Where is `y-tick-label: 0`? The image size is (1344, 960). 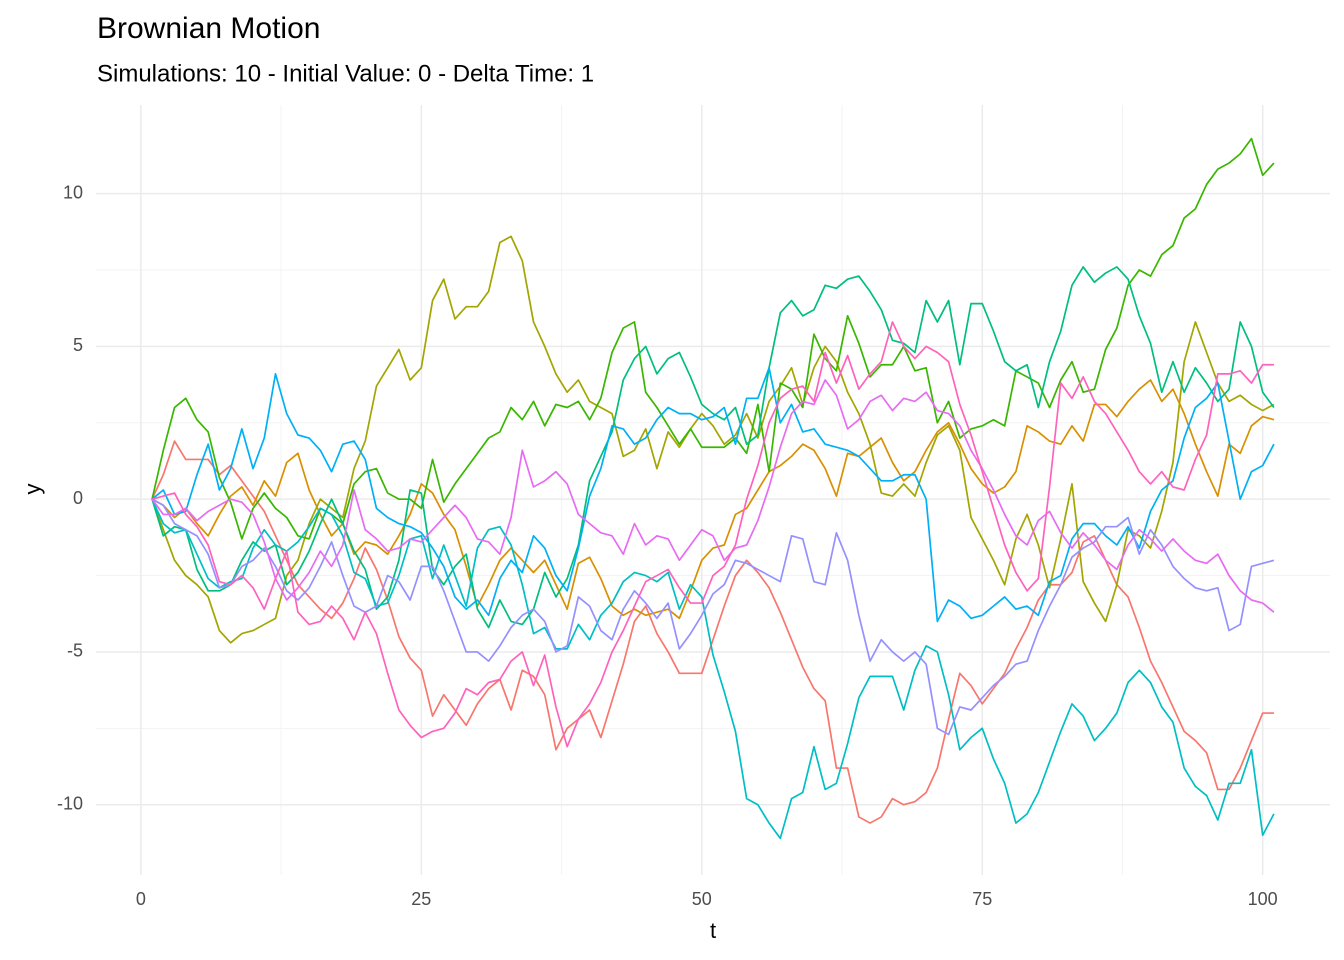 y-tick-label: 0 is located at coordinates (78, 498).